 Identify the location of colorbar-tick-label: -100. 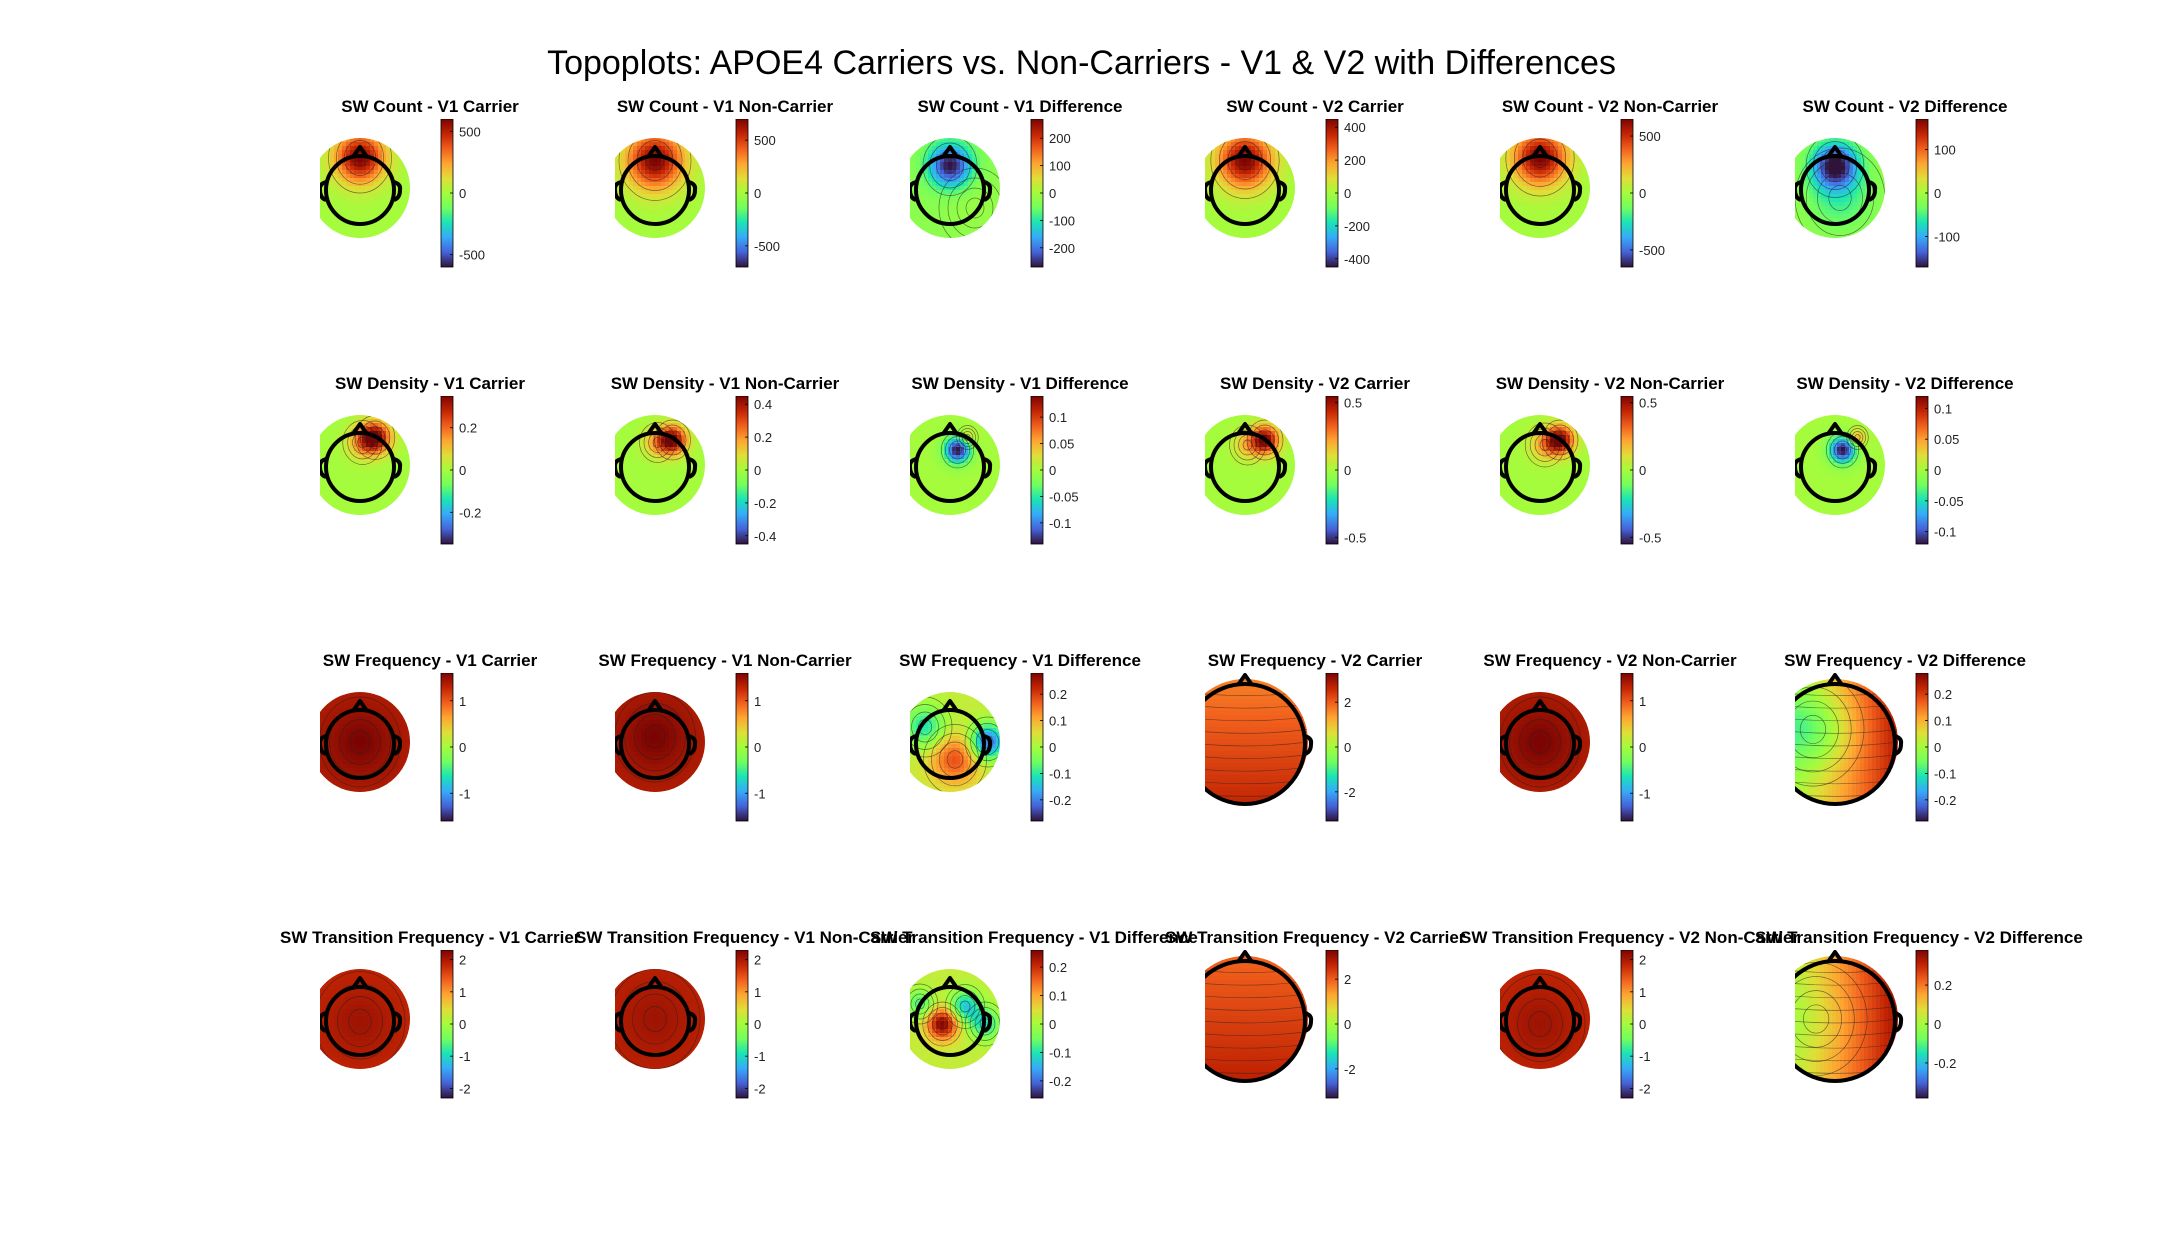
(1062, 220).